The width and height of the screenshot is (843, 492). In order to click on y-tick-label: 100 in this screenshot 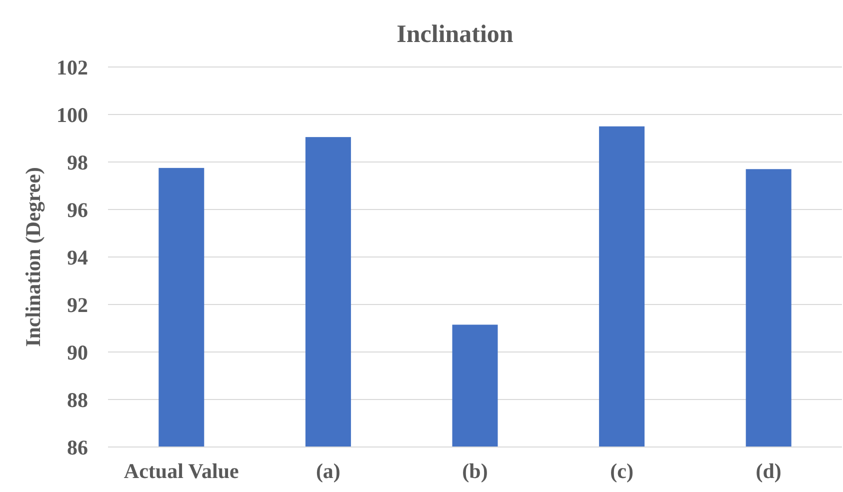, I will do `click(72, 114)`.